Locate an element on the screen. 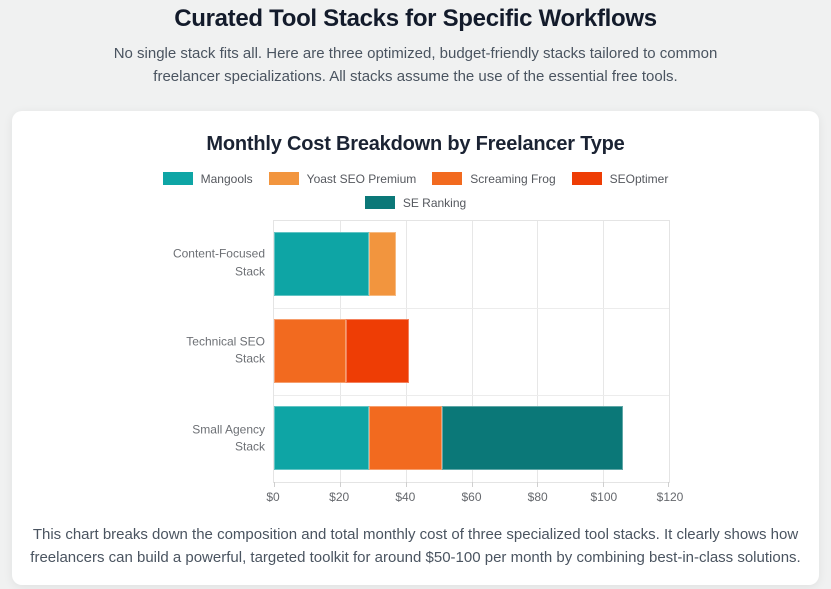 The width and height of the screenshot is (831, 589). legend-label: Yoast SEO Premium is located at coordinates (361, 178).